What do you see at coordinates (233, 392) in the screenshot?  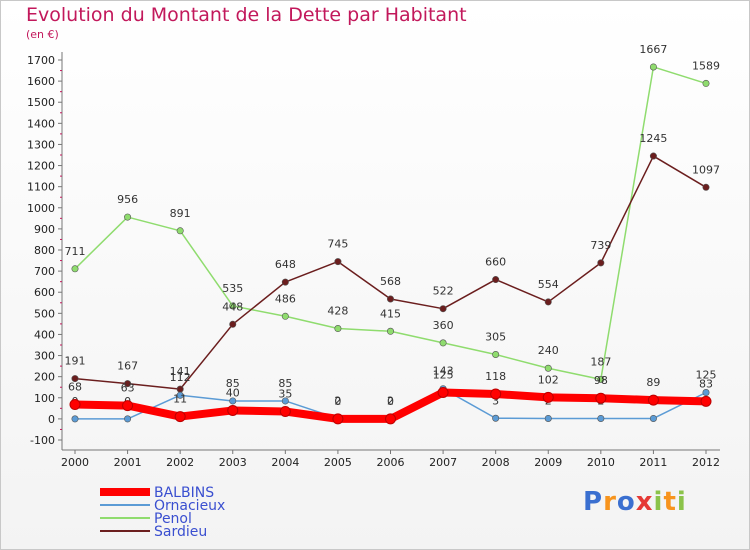 I see `data-label-balbins: 40` at bounding box center [233, 392].